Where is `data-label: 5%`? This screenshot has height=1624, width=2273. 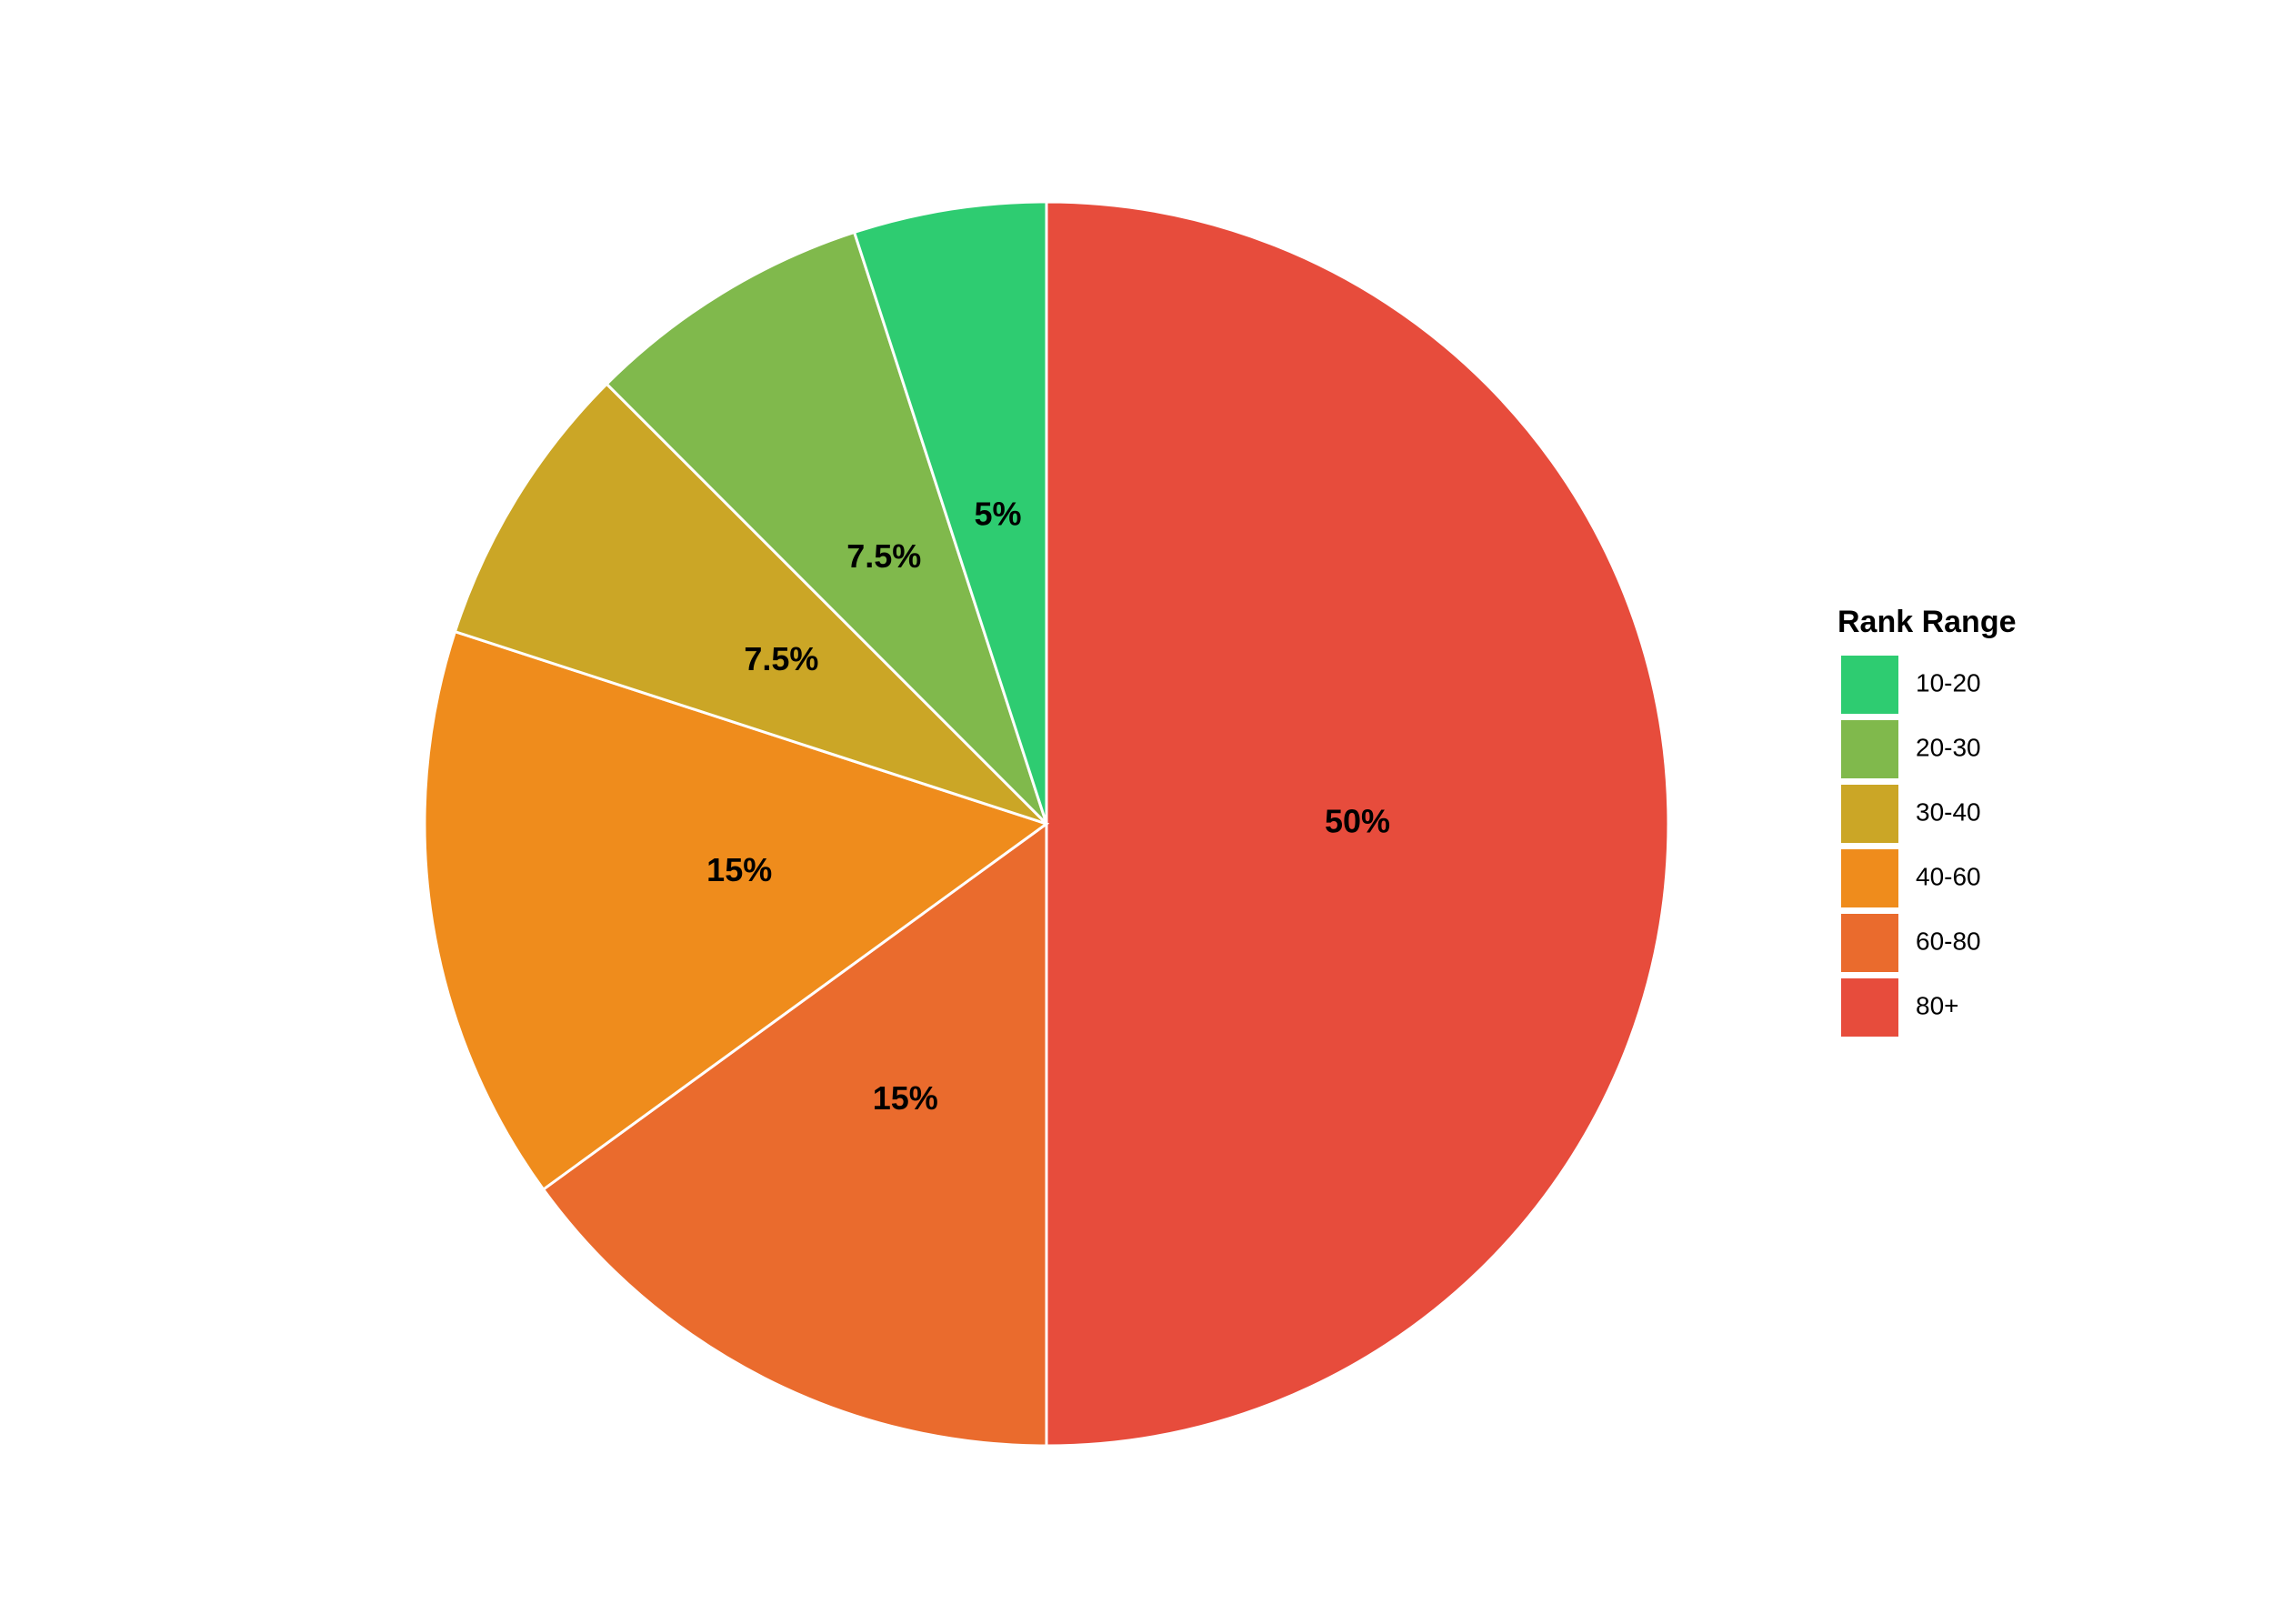
data-label: 5% is located at coordinates (997, 514).